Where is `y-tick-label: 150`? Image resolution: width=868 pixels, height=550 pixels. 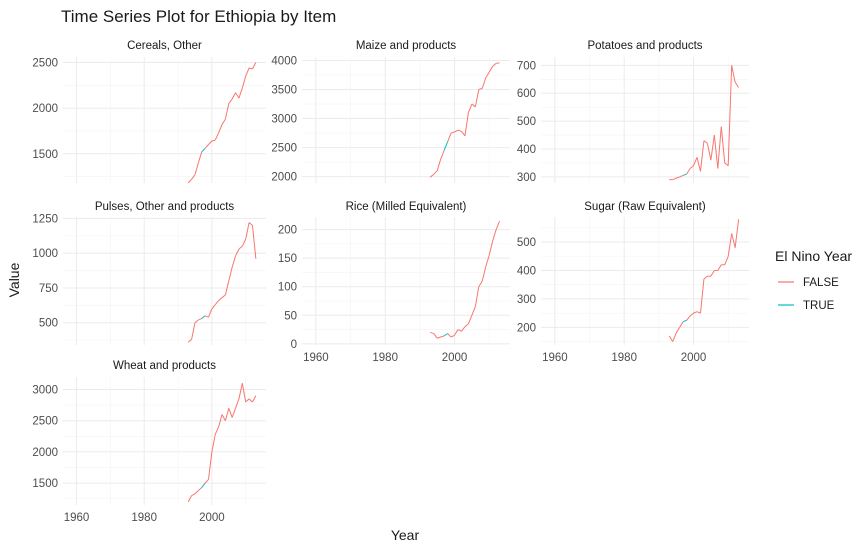 y-tick-label: 150 is located at coordinates (287, 259).